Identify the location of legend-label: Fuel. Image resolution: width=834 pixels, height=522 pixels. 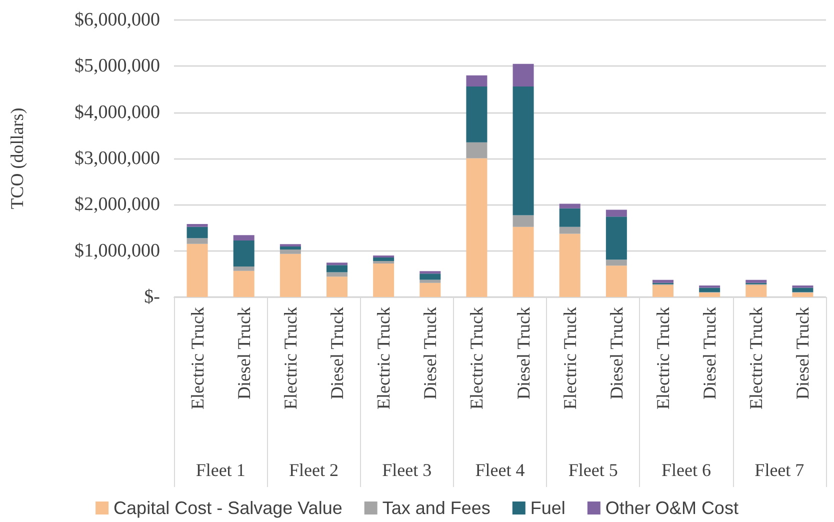
(548, 508).